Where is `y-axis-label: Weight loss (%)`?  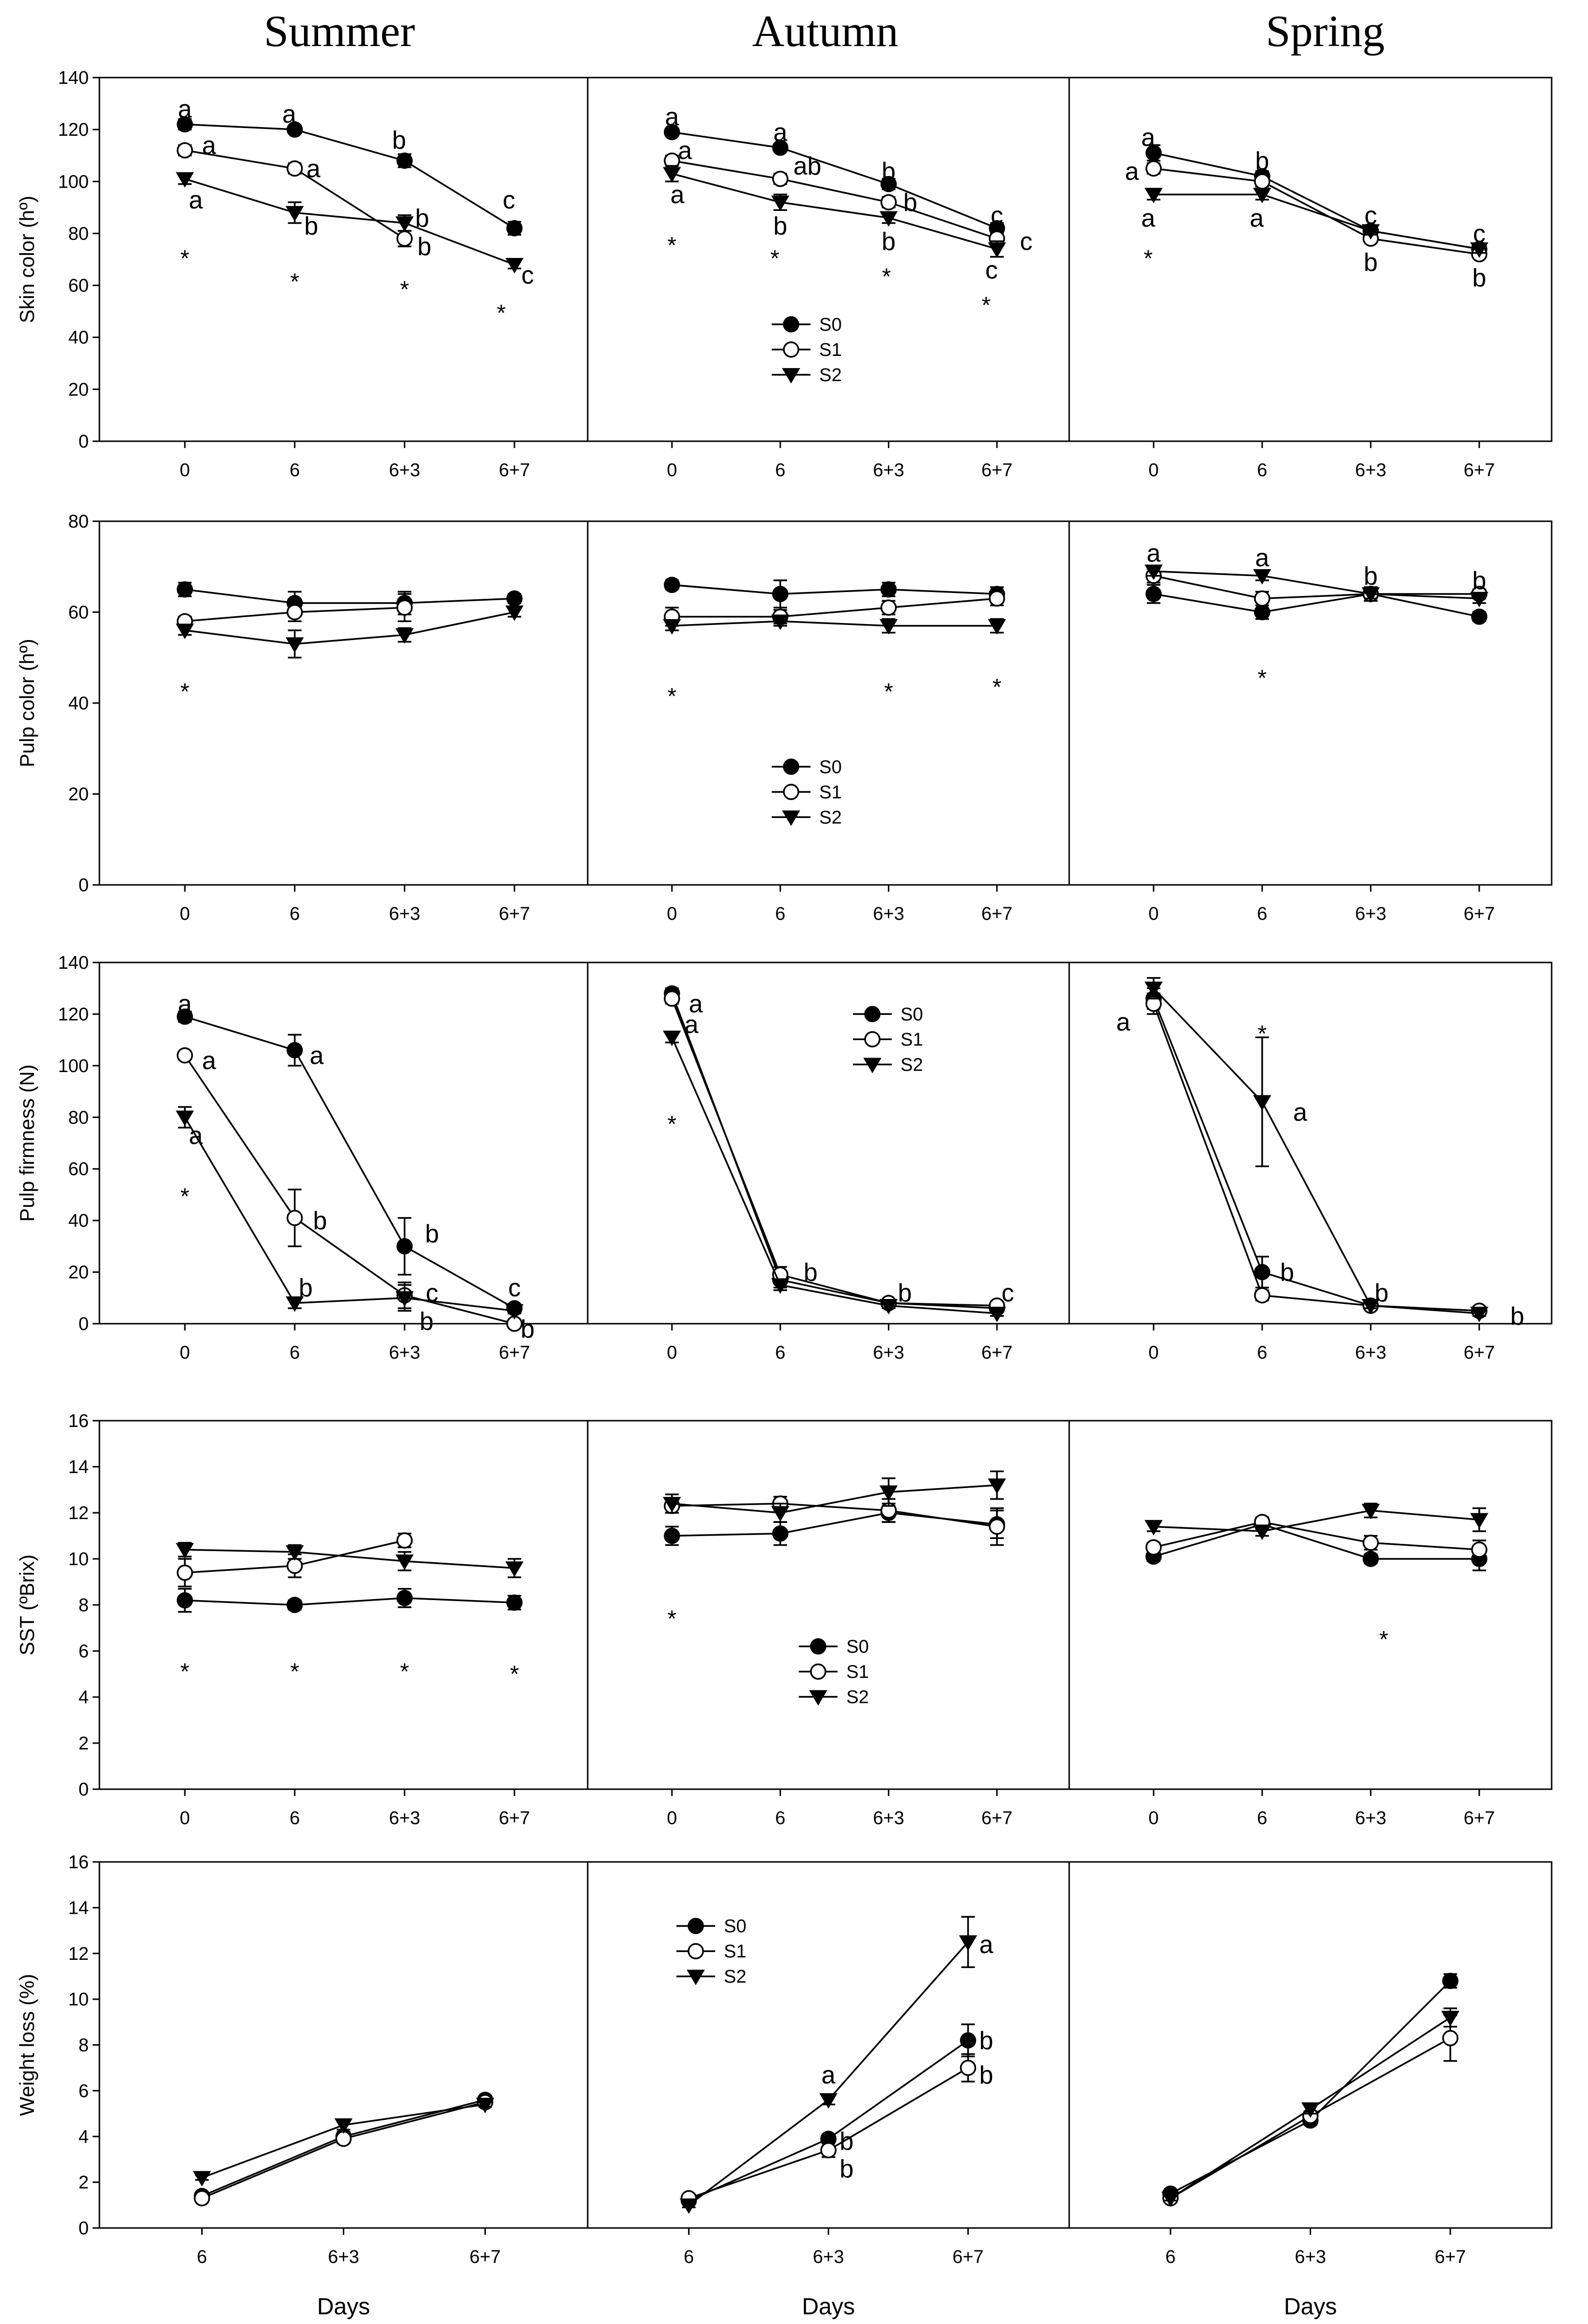 y-axis-label: Weight loss (%) is located at coordinates (27, 2045).